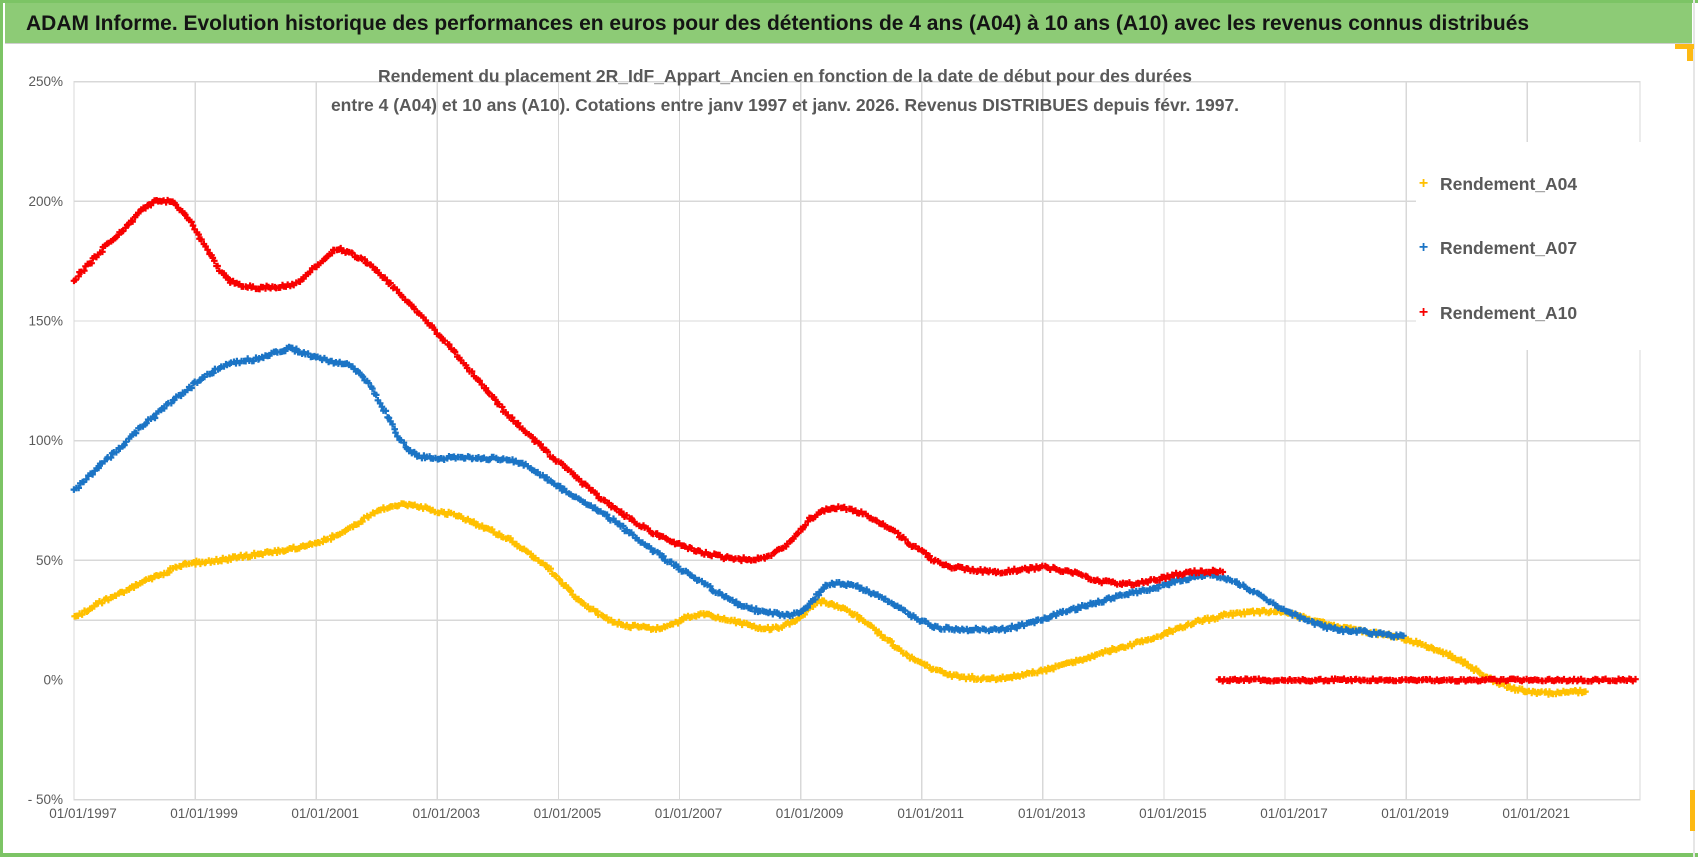 The height and width of the screenshot is (857, 1698). Describe the element at coordinates (689, 813) in the screenshot. I see `x-tick-label: 01/01/2007` at that location.